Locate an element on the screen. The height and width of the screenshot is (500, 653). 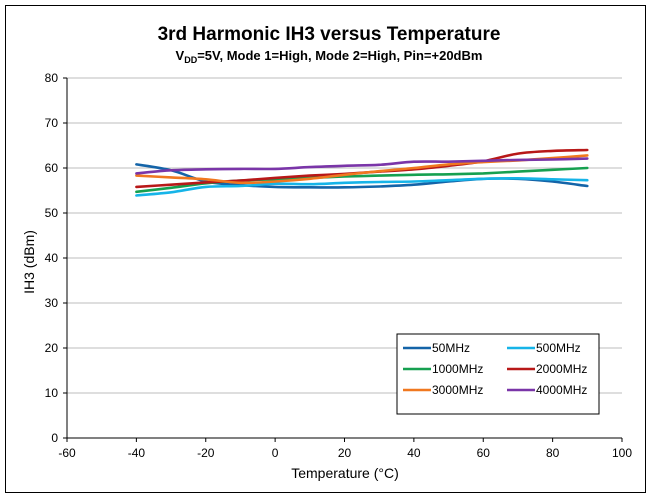
y-tick-label: 20 is located at coordinates (52, 348).